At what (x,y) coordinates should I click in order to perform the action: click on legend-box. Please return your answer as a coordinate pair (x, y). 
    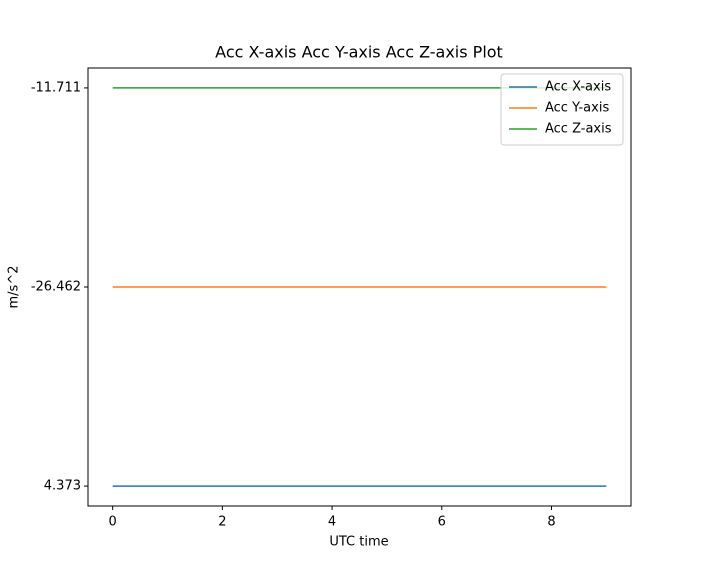
    Looking at the image, I should click on (562, 109).